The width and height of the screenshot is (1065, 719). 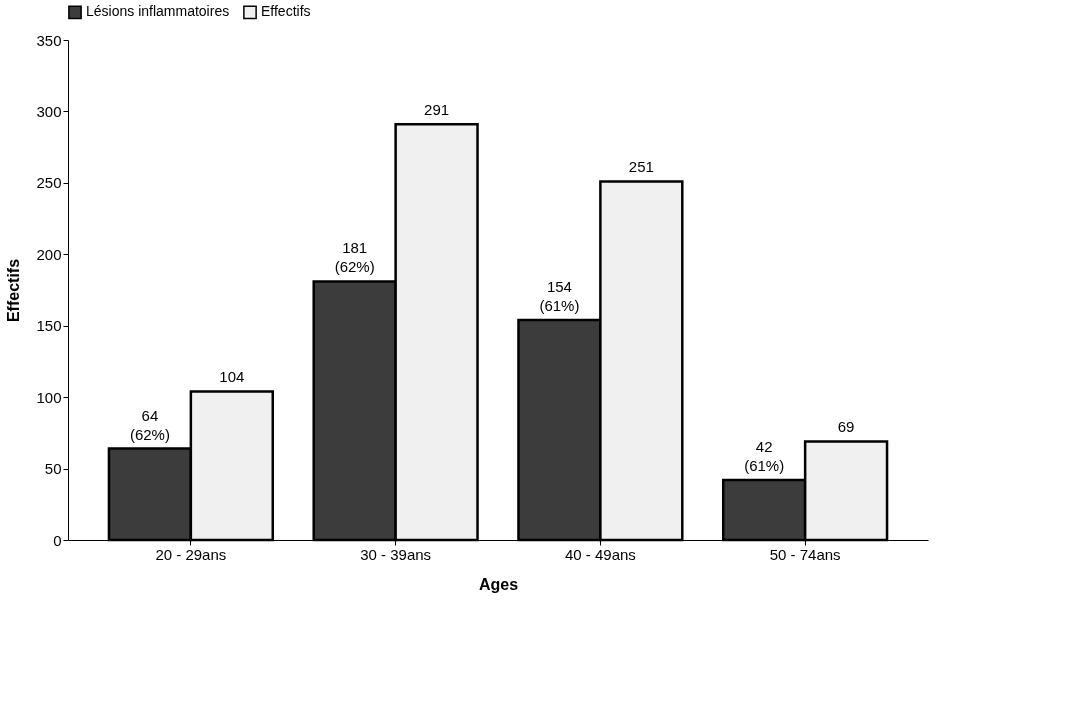 What do you see at coordinates (49, 111) in the screenshot?
I see `y-tick-label: 300` at bounding box center [49, 111].